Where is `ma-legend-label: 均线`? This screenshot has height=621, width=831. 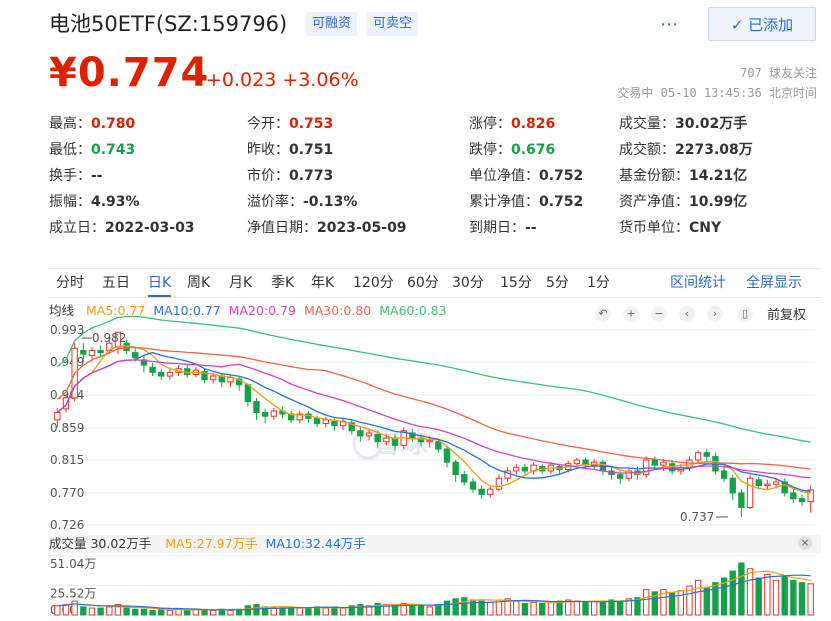 ma-legend-label: 均线 is located at coordinates (62, 310).